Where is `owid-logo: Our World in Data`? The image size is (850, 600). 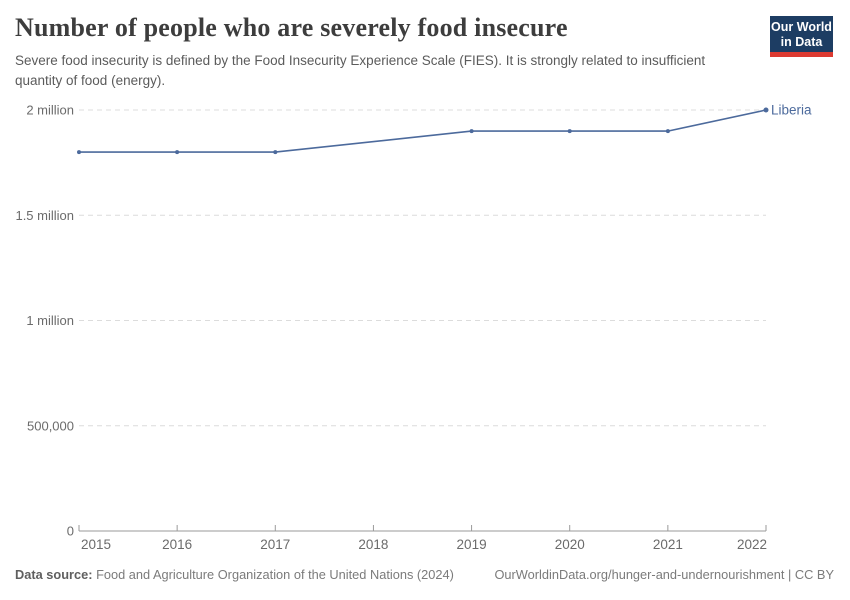
owid-logo: Our World in Data is located at coordinates (801, 36).